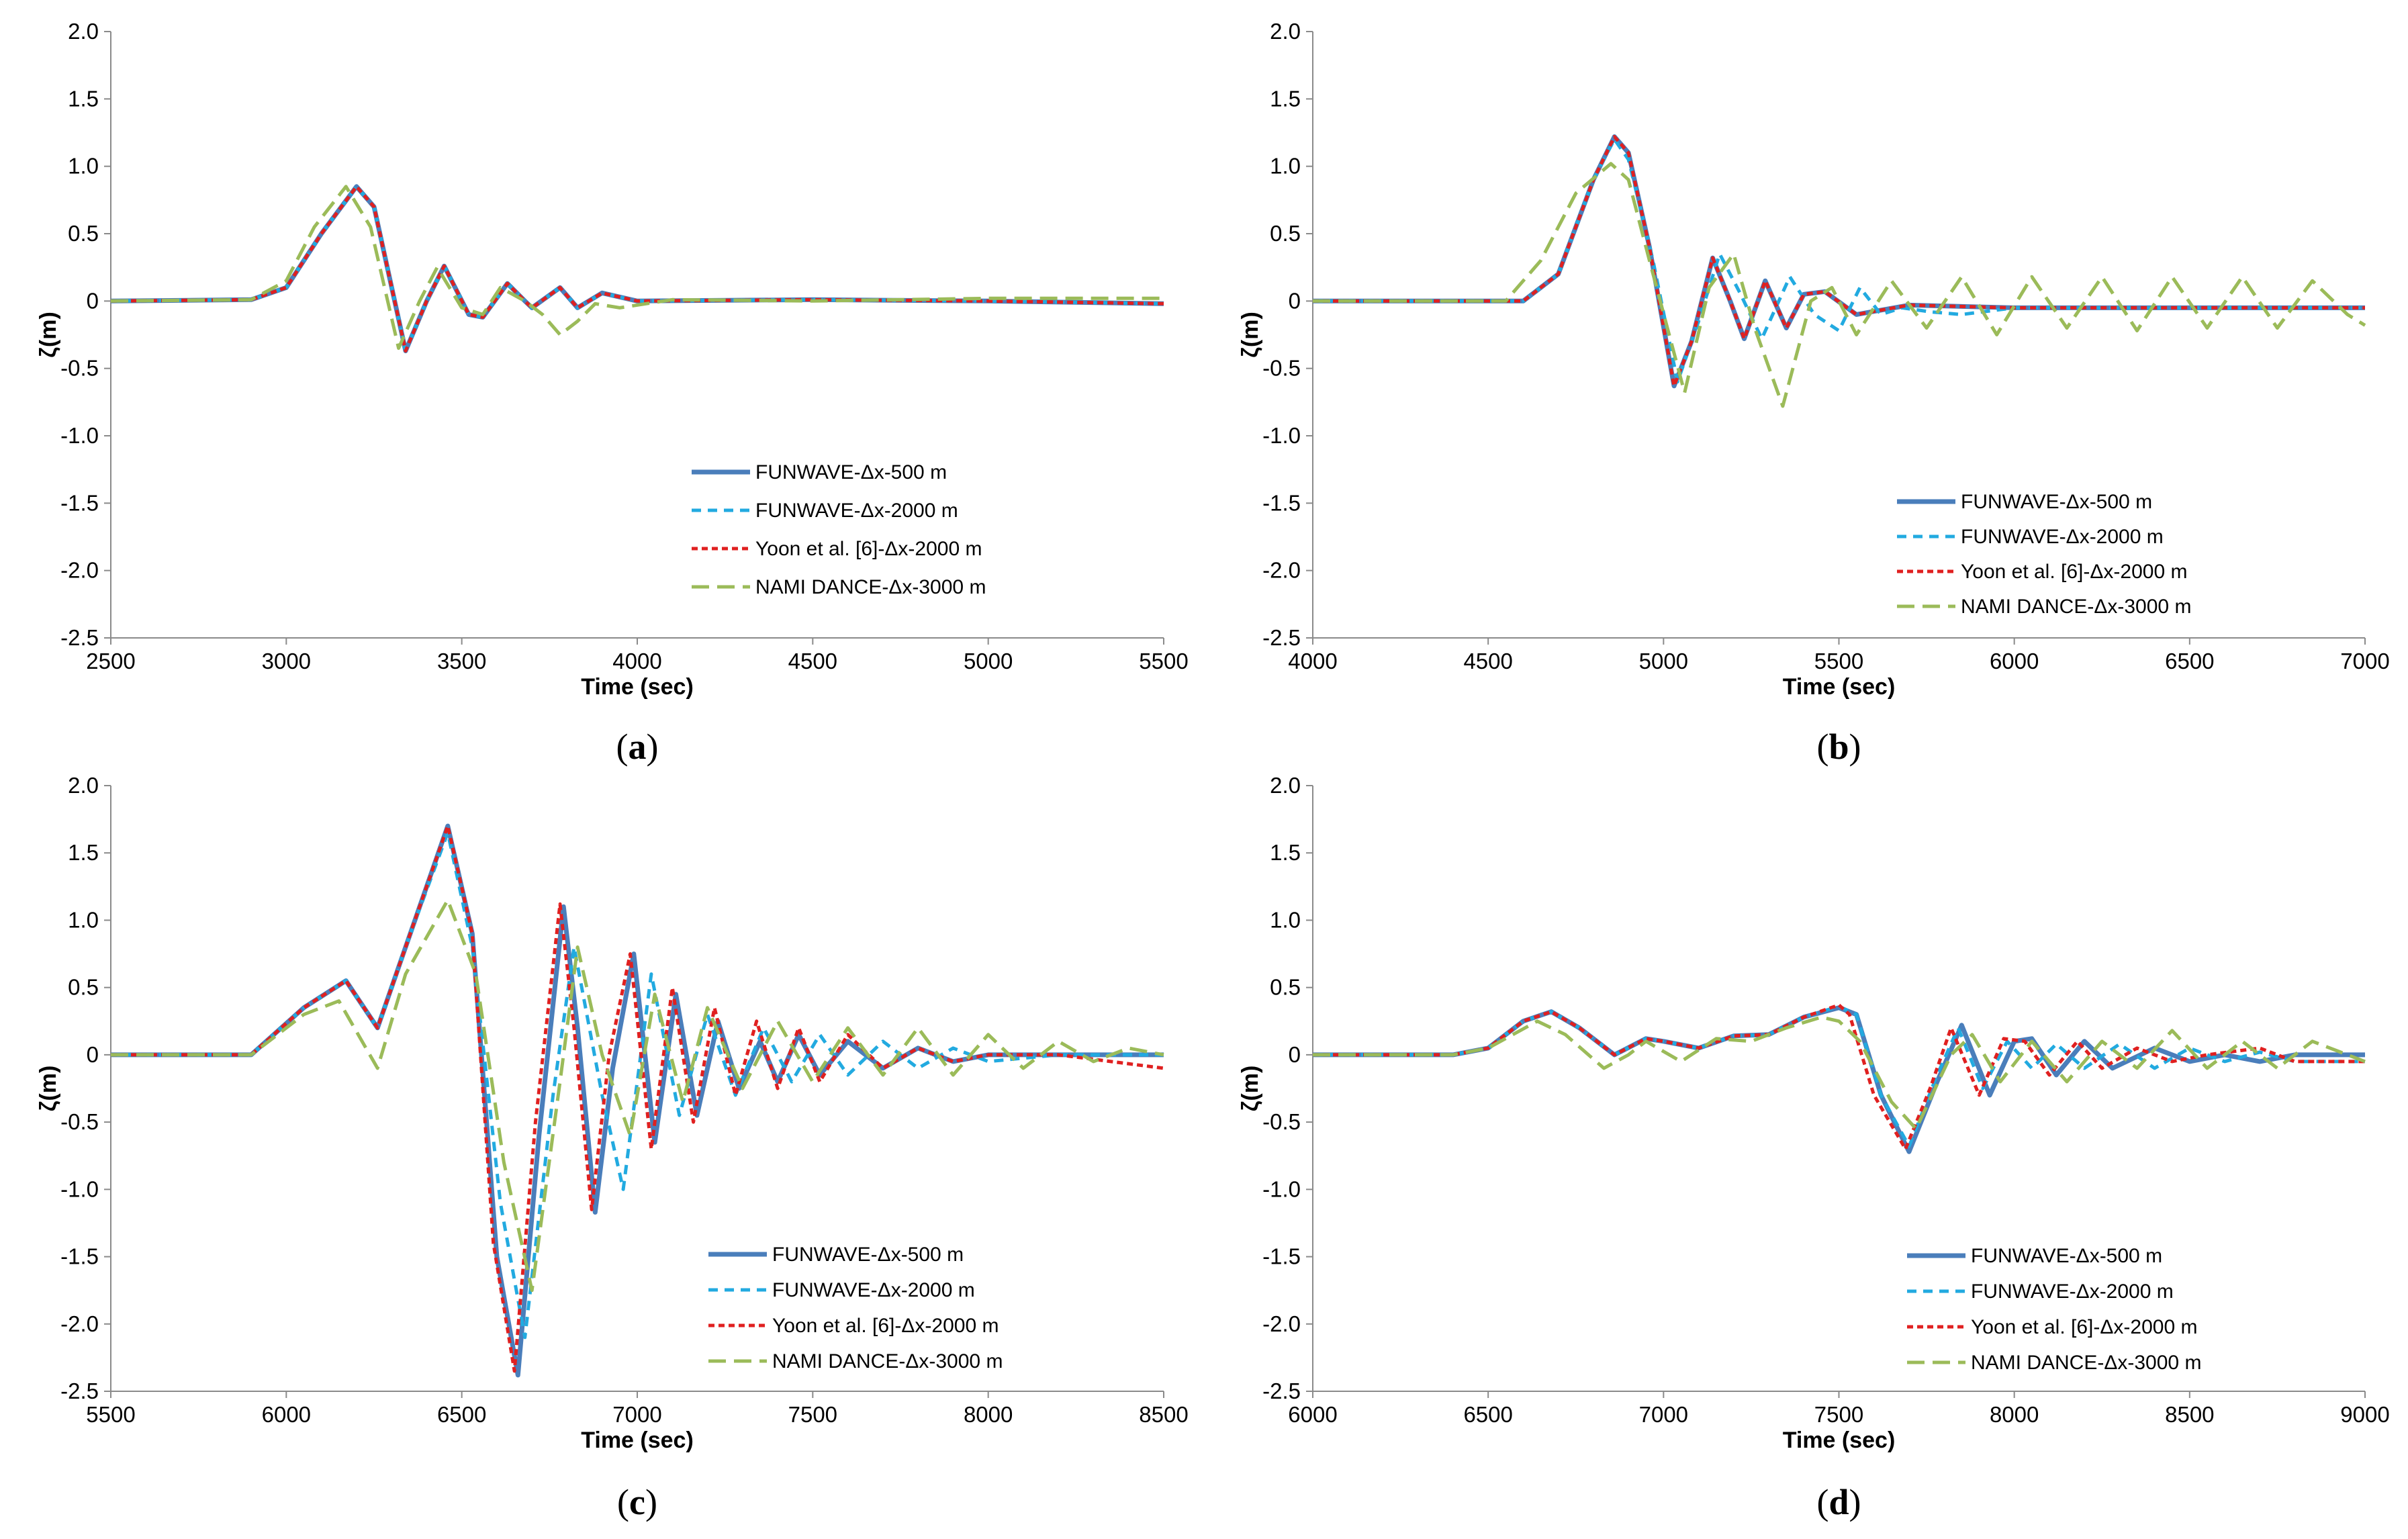 The height and width of the screenshot is (1539, 2408). Describe the element at coordinates (2014, 1414) in the screenshot. I see `x-tick-label: 8000` at that location.